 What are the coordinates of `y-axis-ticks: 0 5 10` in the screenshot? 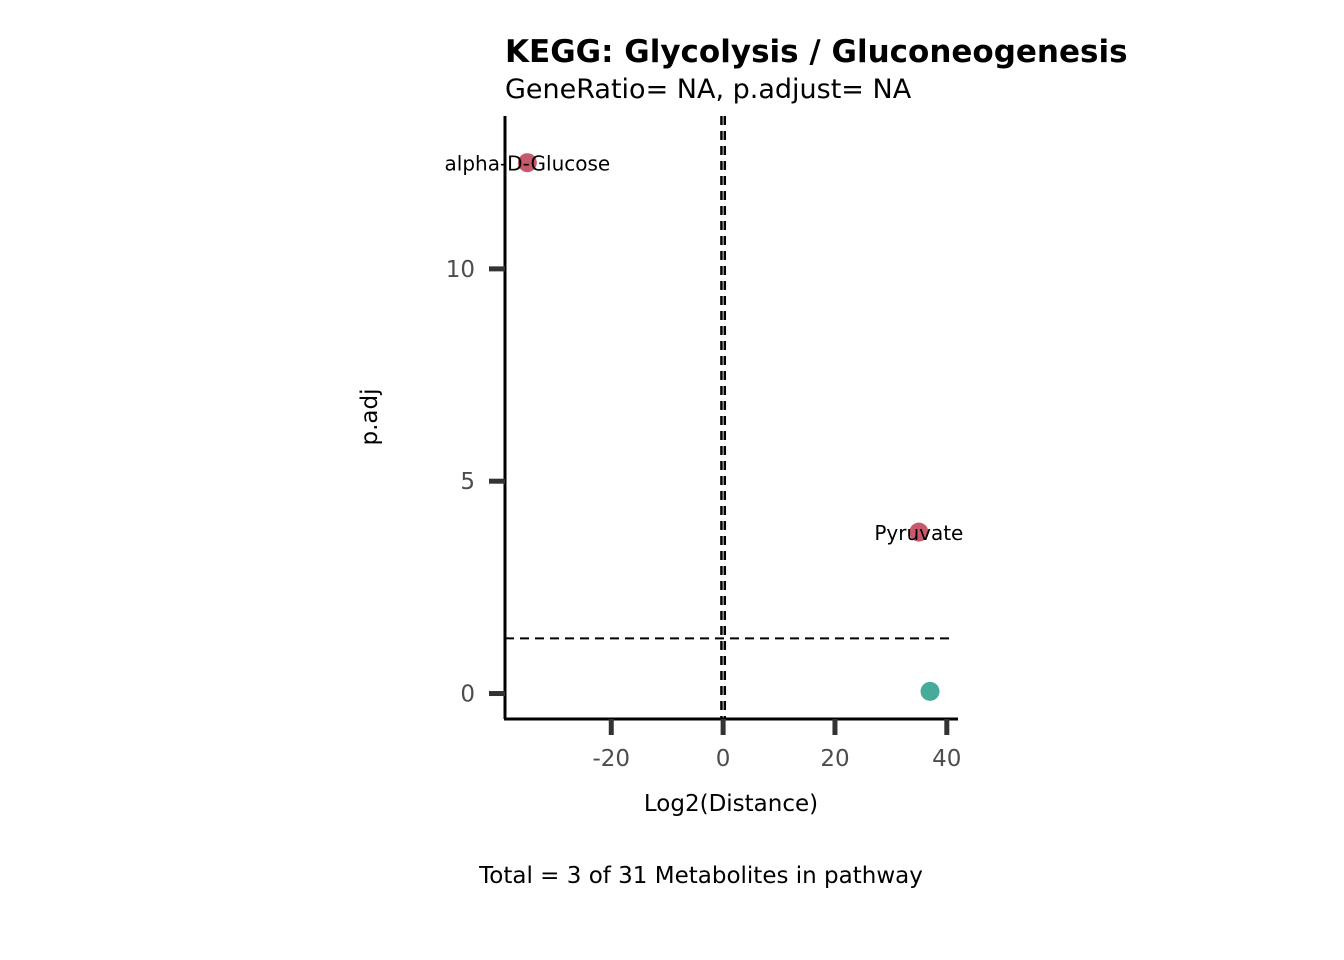 It's located at (475, 482).